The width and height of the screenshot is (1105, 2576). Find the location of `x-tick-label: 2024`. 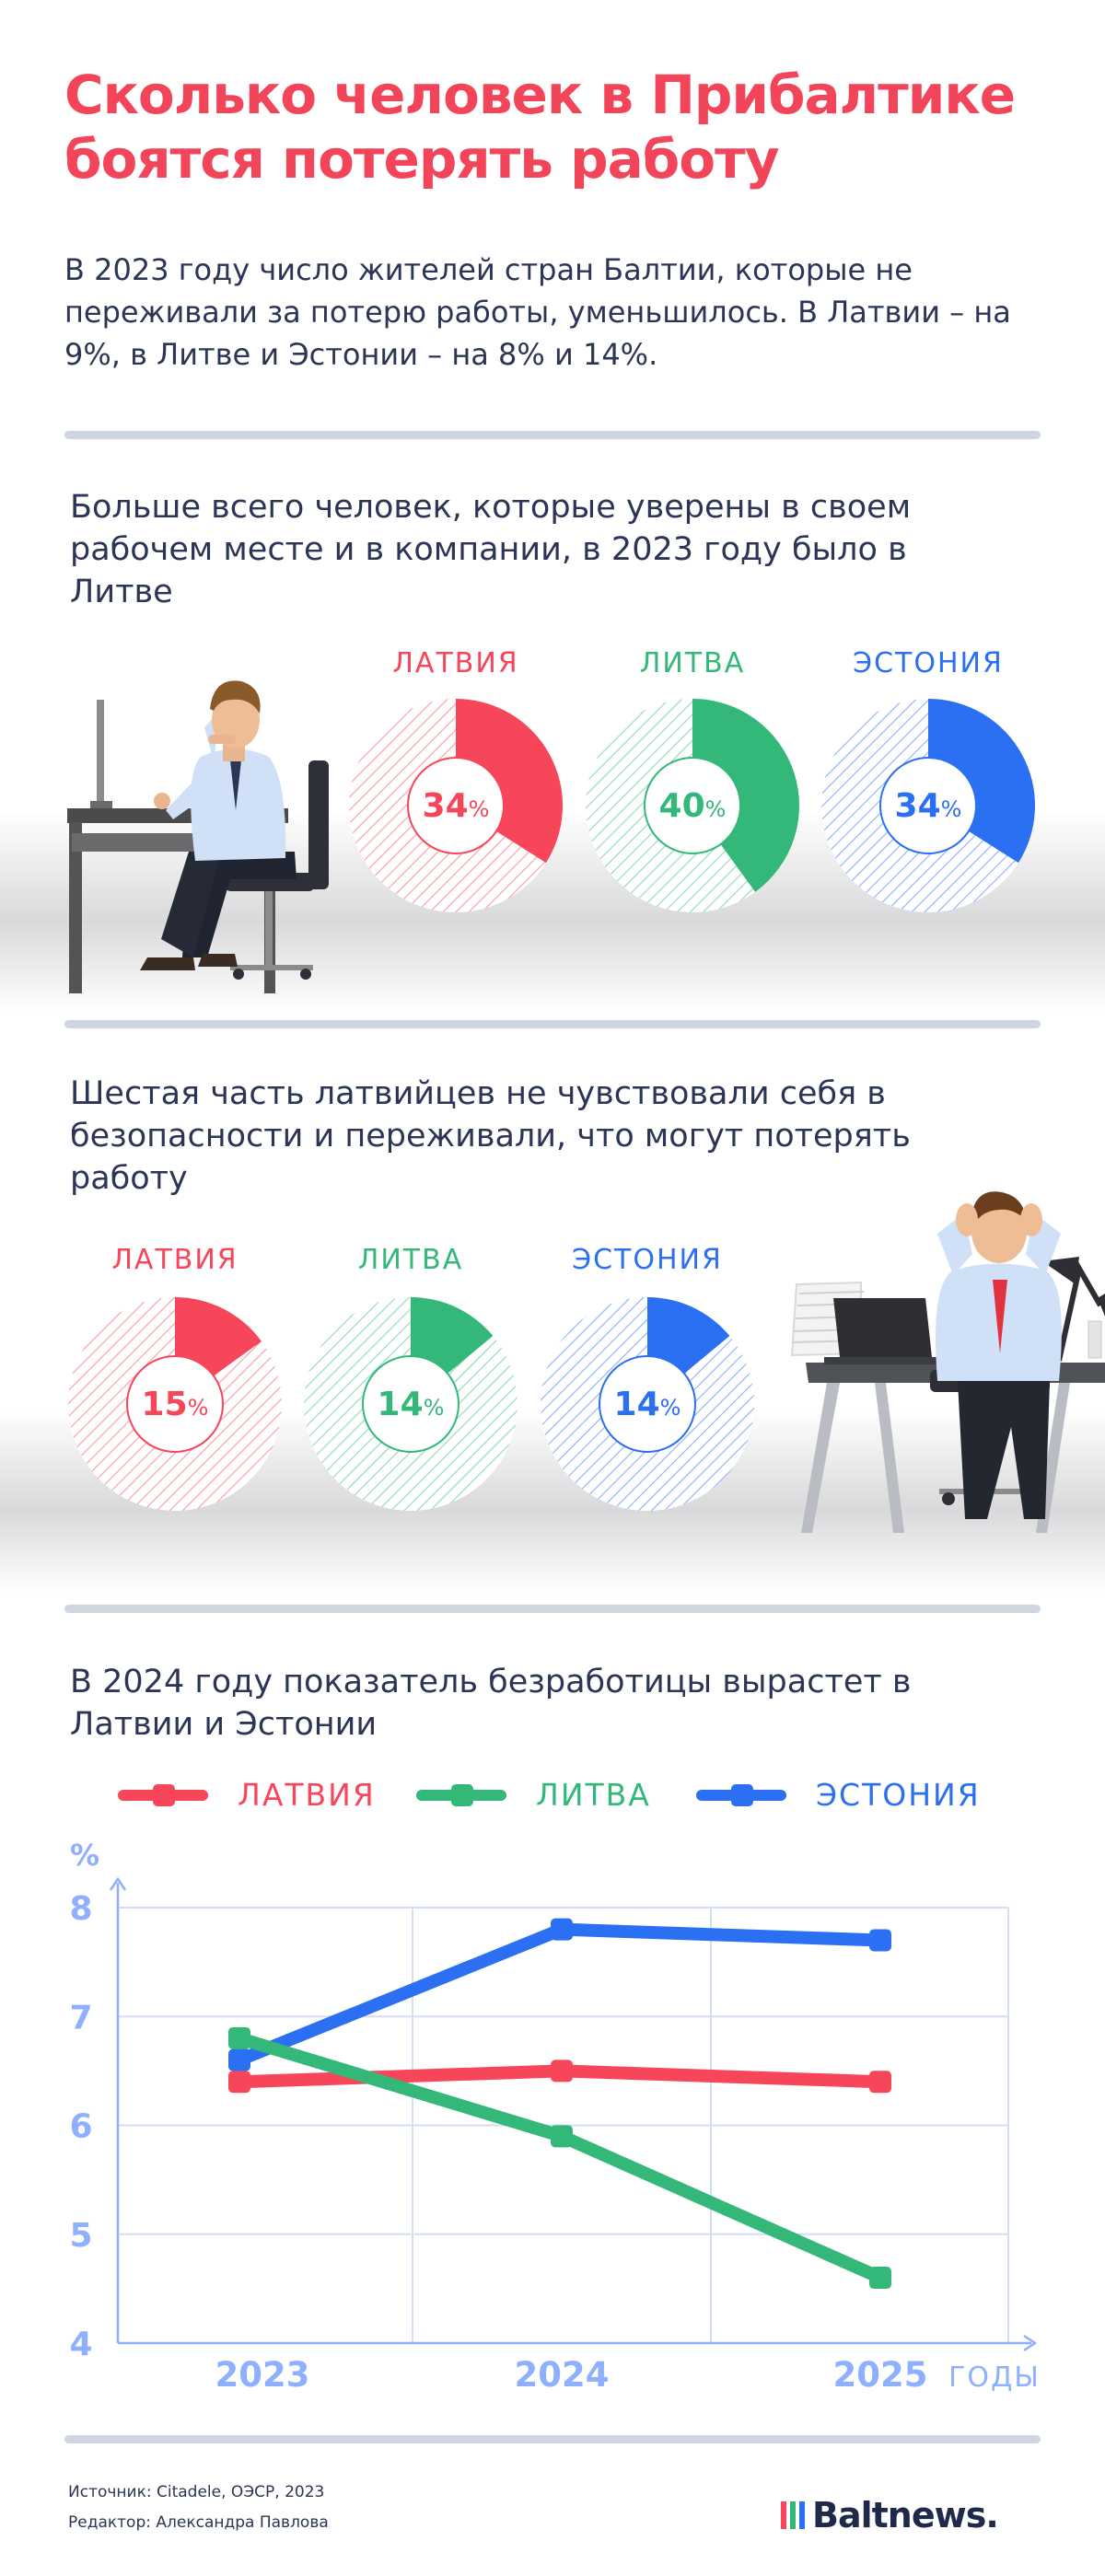

x-tick-label: 2024 is located at coordinates (562, 2375).